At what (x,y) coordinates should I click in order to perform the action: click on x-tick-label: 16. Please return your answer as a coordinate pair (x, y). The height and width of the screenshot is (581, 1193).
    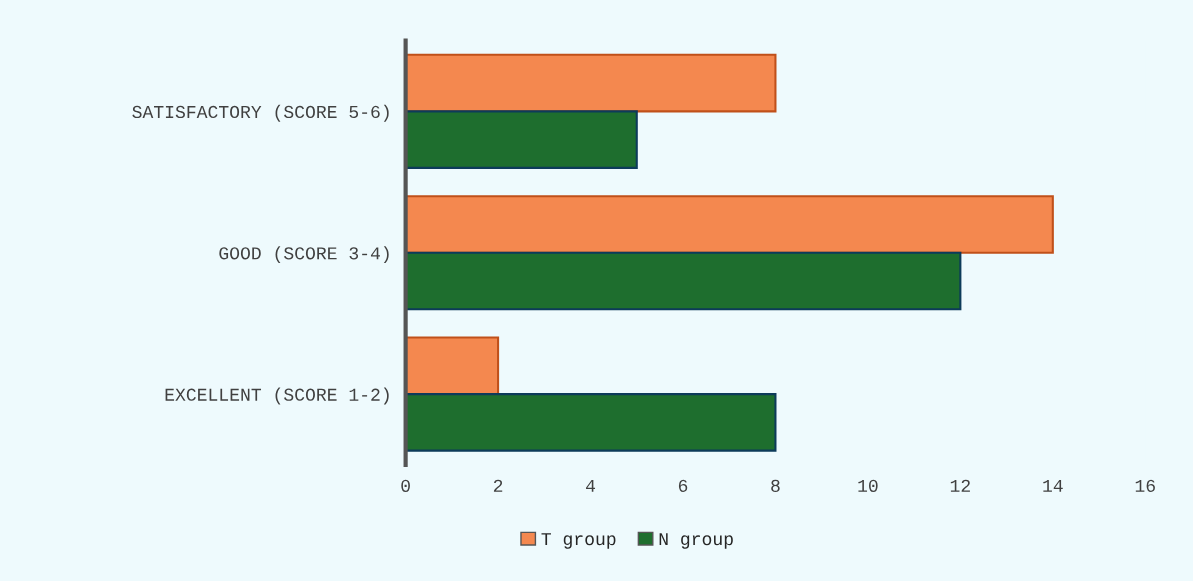
    Looking at the image, I should click on (1145, 485).